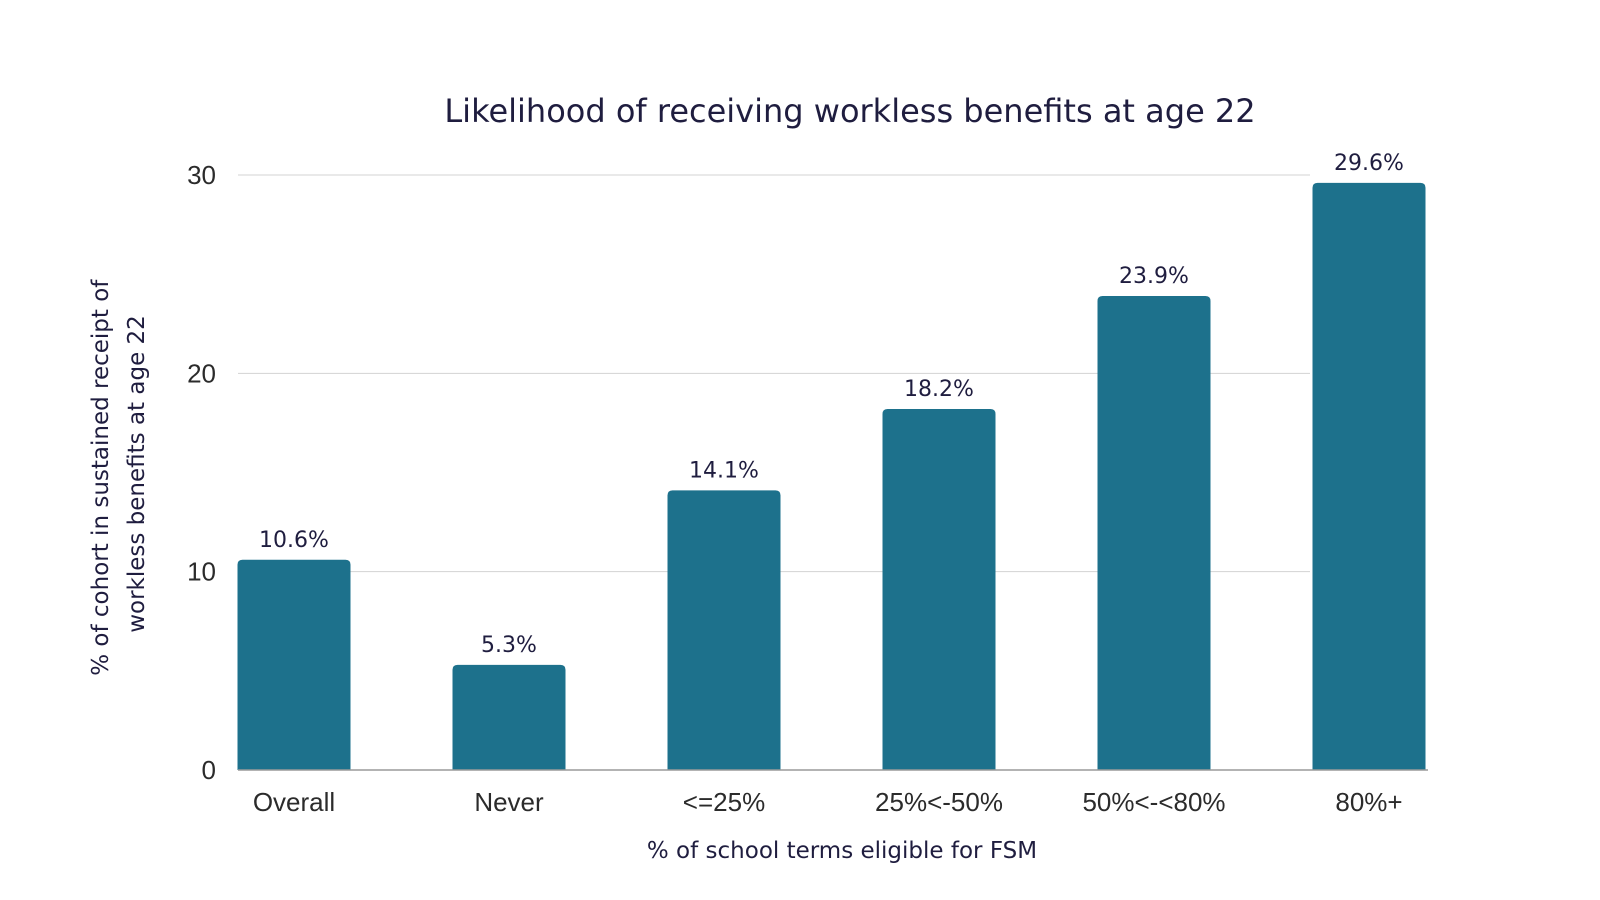 This screenshot has width=1600, height=900. Describe the element at coordinates (939, 389) in the screenshot. I see `data-label: 18.2%` at that location.